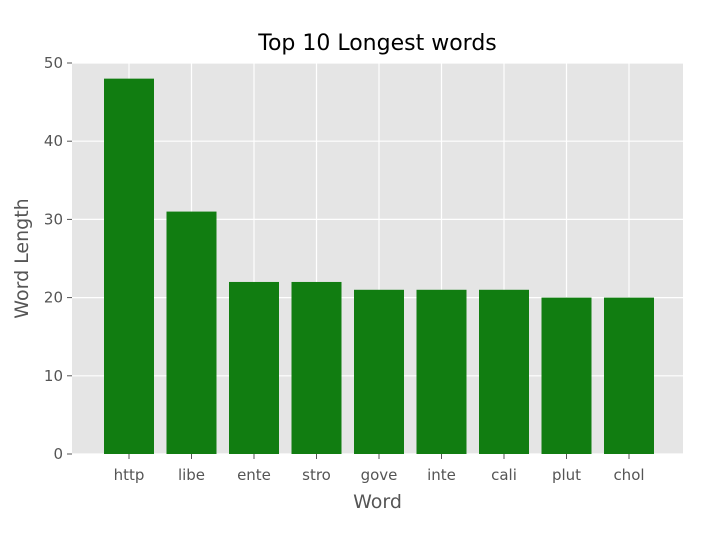 The image size is (712, 542). What do you see at coordinates (441, 371) in the screenshot?
I see `bar-inte` at bounding box center [441, 371].